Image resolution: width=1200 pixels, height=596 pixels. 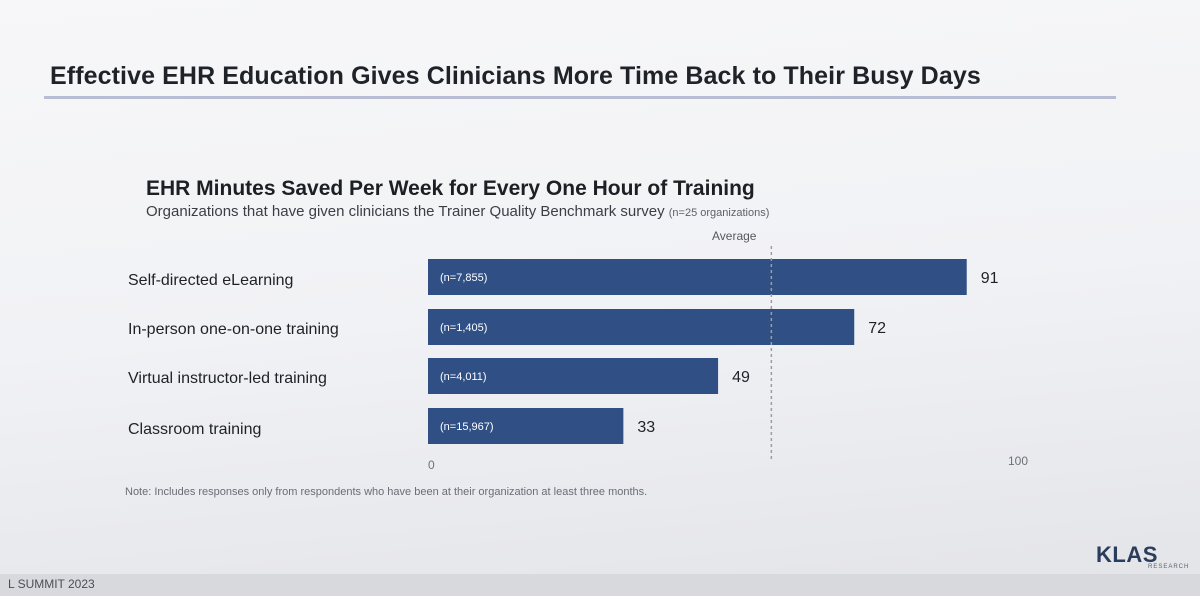 What do you see at coordinates (1127, 554) in the screenshot?
I see `logo-text: KLAS` at bounding box center [1127, 554].